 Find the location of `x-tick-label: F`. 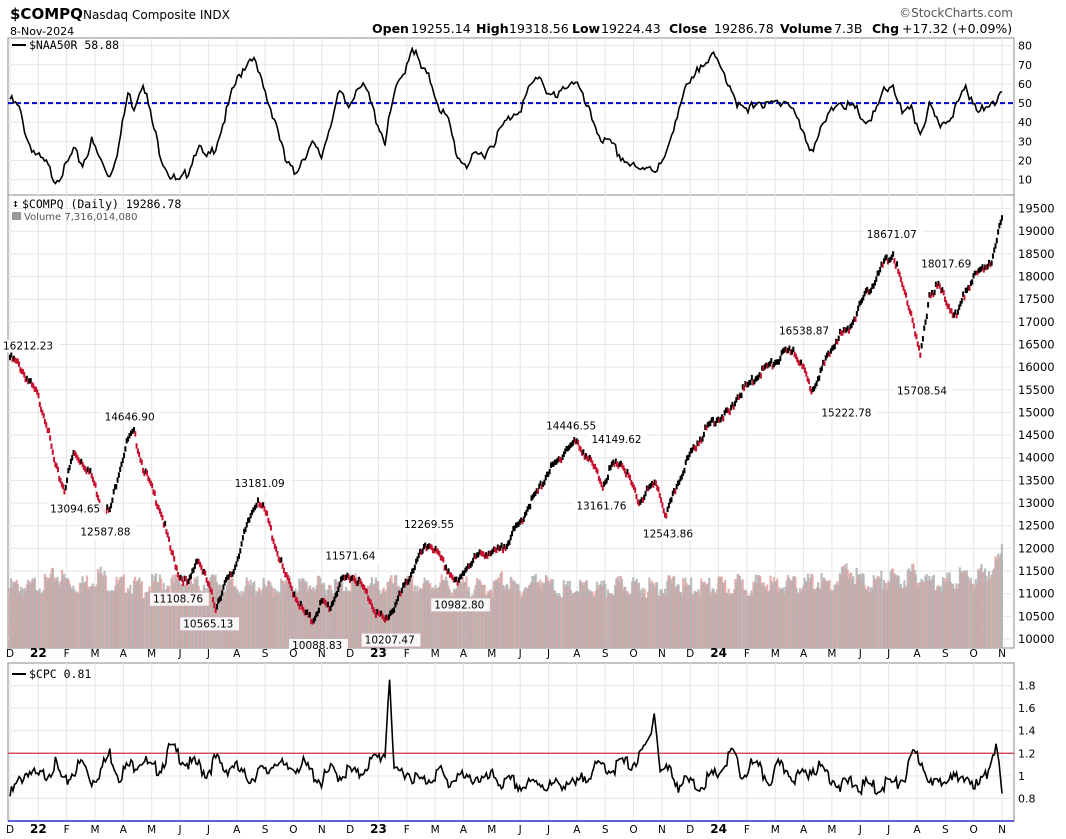

x-tick-label: F is located at coordinates (407, 830).